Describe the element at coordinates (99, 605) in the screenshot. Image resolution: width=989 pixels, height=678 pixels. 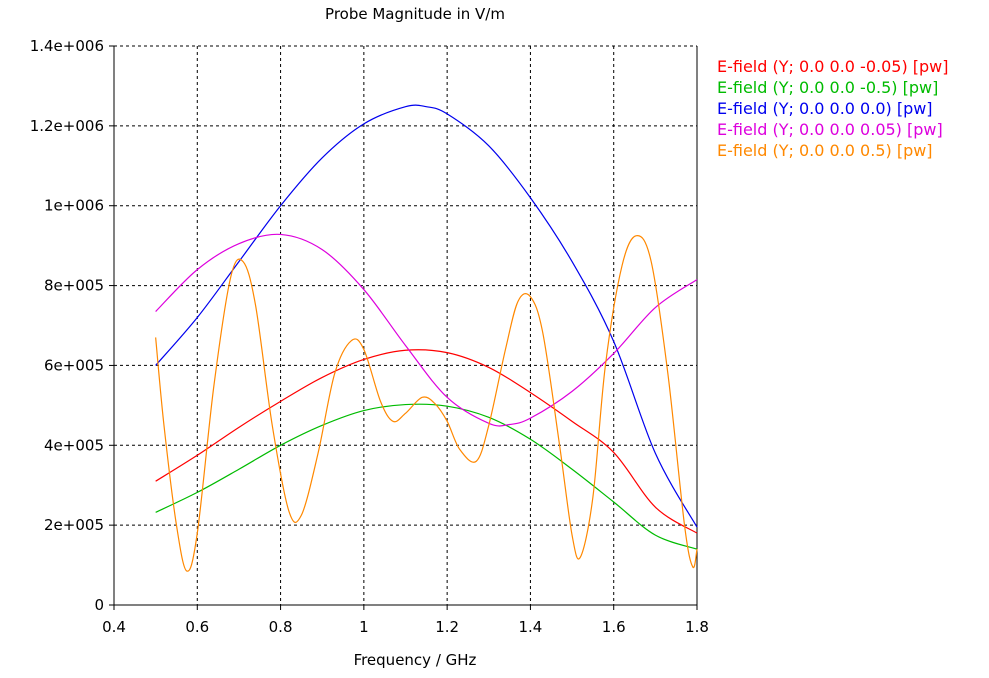
I see `y-tick-label: 0` at that location.